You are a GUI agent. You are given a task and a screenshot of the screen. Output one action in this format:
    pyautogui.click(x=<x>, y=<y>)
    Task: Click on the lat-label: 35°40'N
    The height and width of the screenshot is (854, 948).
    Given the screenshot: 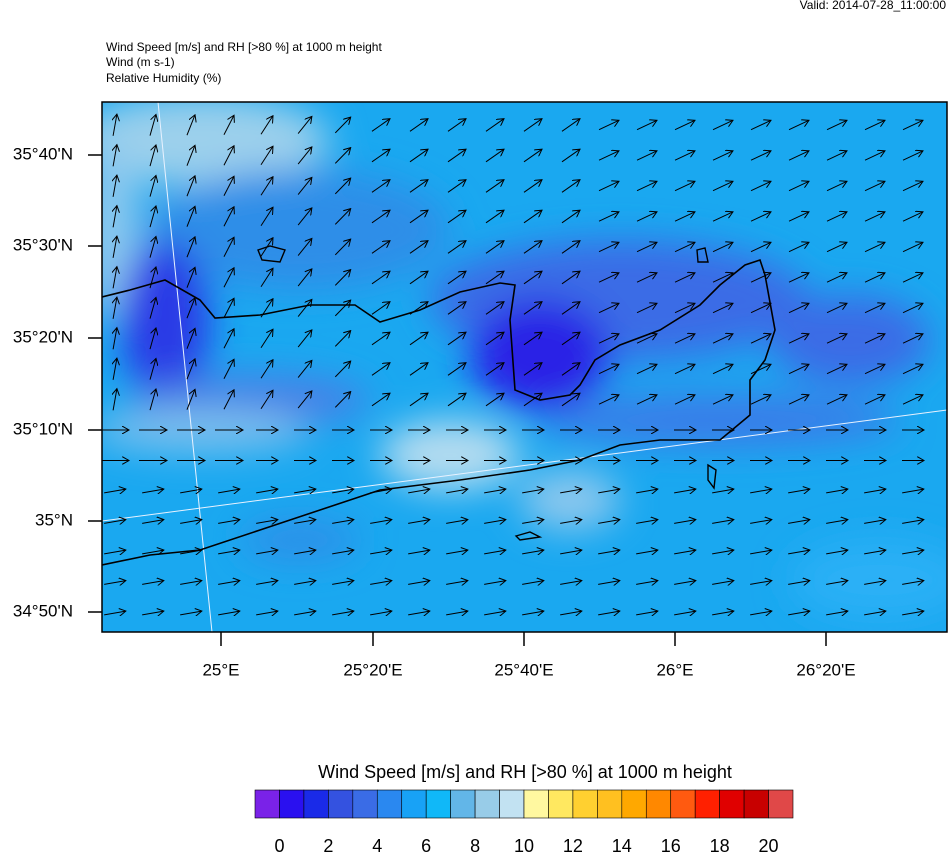 What is the action you would take?
    pyautogui.click(x=43, y=153)
    